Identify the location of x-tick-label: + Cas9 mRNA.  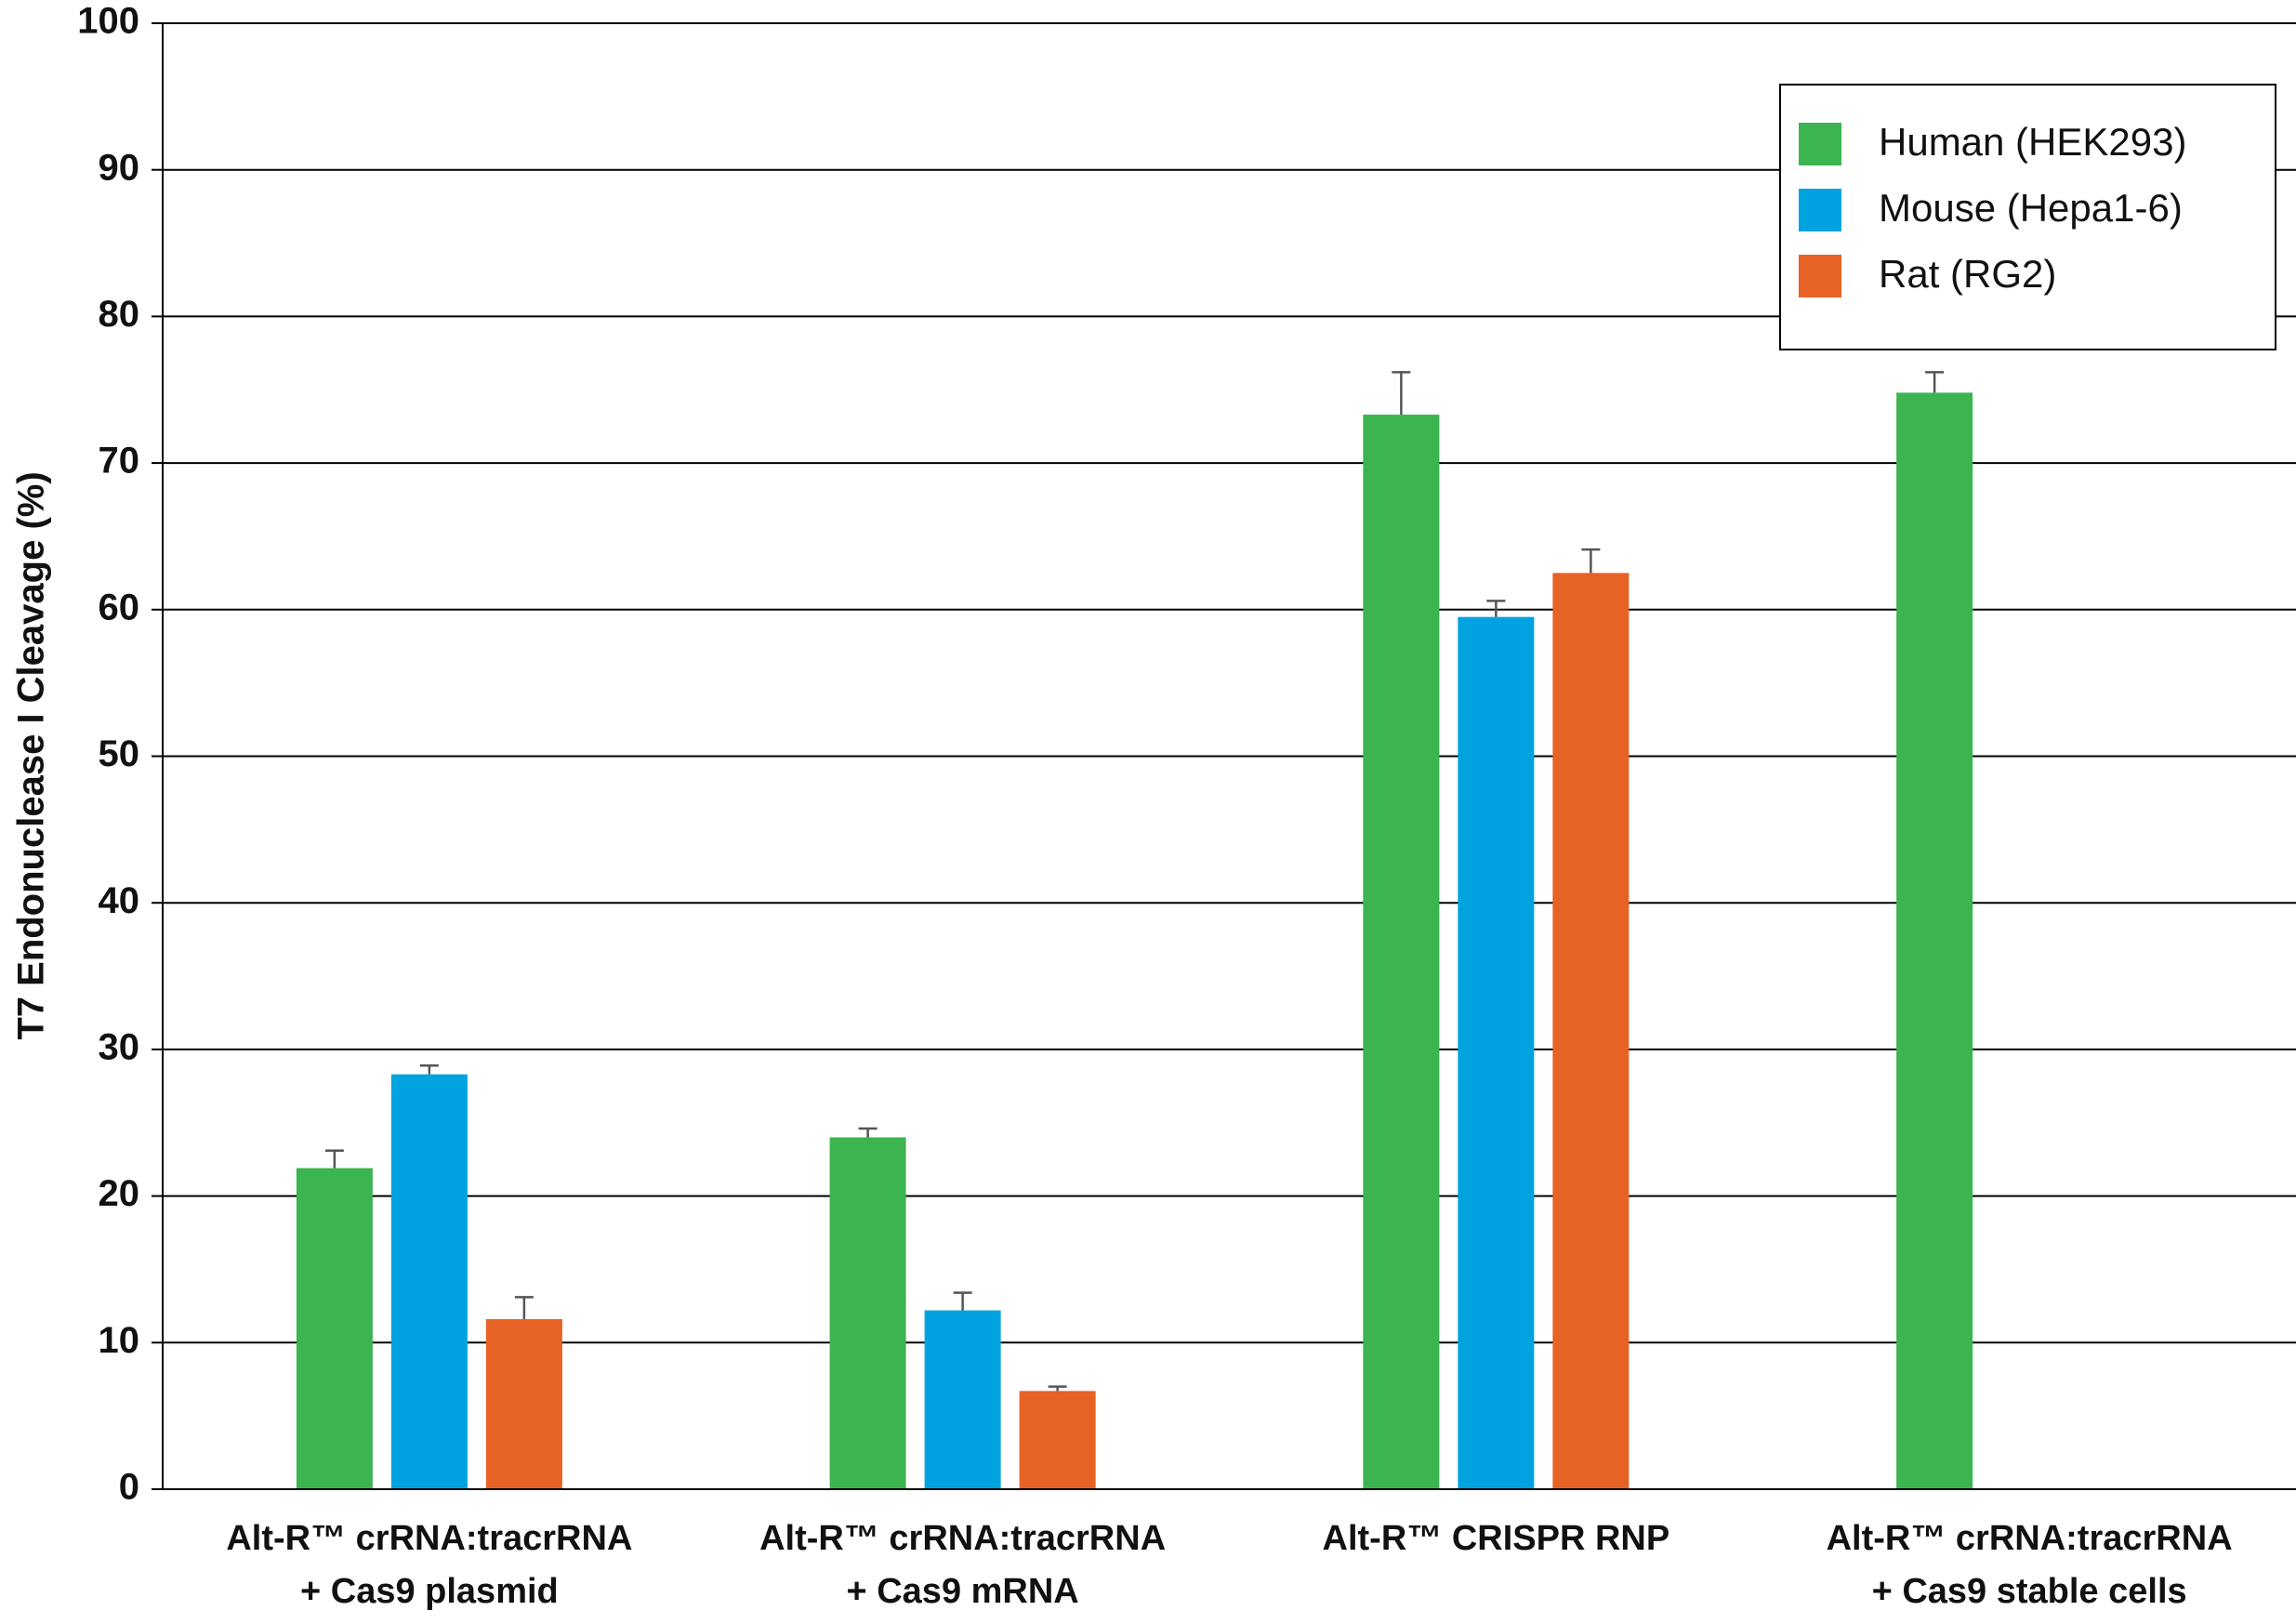
(962, 1592).